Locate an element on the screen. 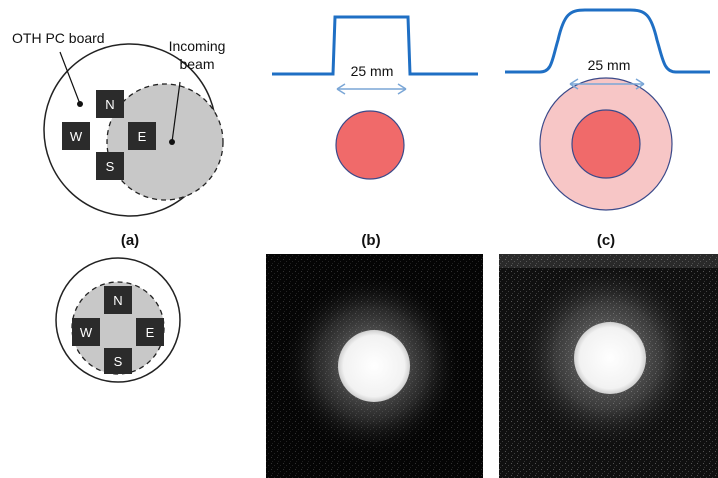 The width and height of the screenshot is (718, 478). beam-spot-b is located at coordinates (370, 145).